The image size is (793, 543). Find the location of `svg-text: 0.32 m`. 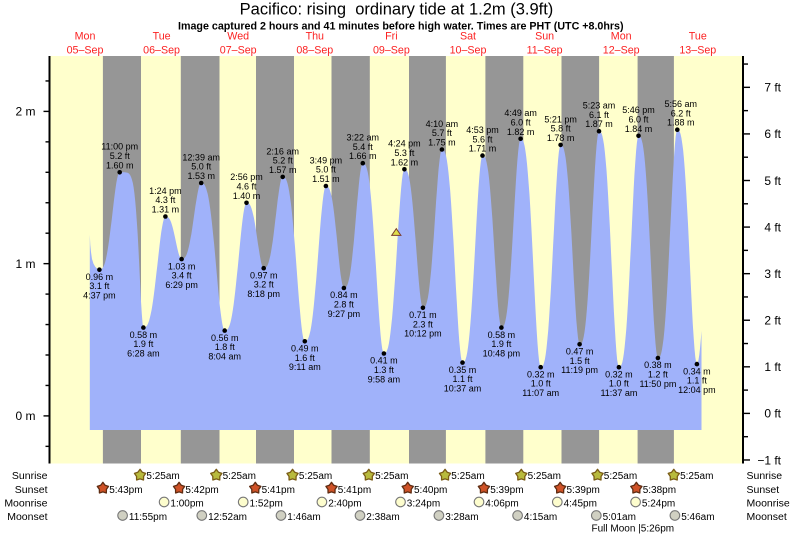

svg-text: 0.32 m is located at coordinates (619, 374).